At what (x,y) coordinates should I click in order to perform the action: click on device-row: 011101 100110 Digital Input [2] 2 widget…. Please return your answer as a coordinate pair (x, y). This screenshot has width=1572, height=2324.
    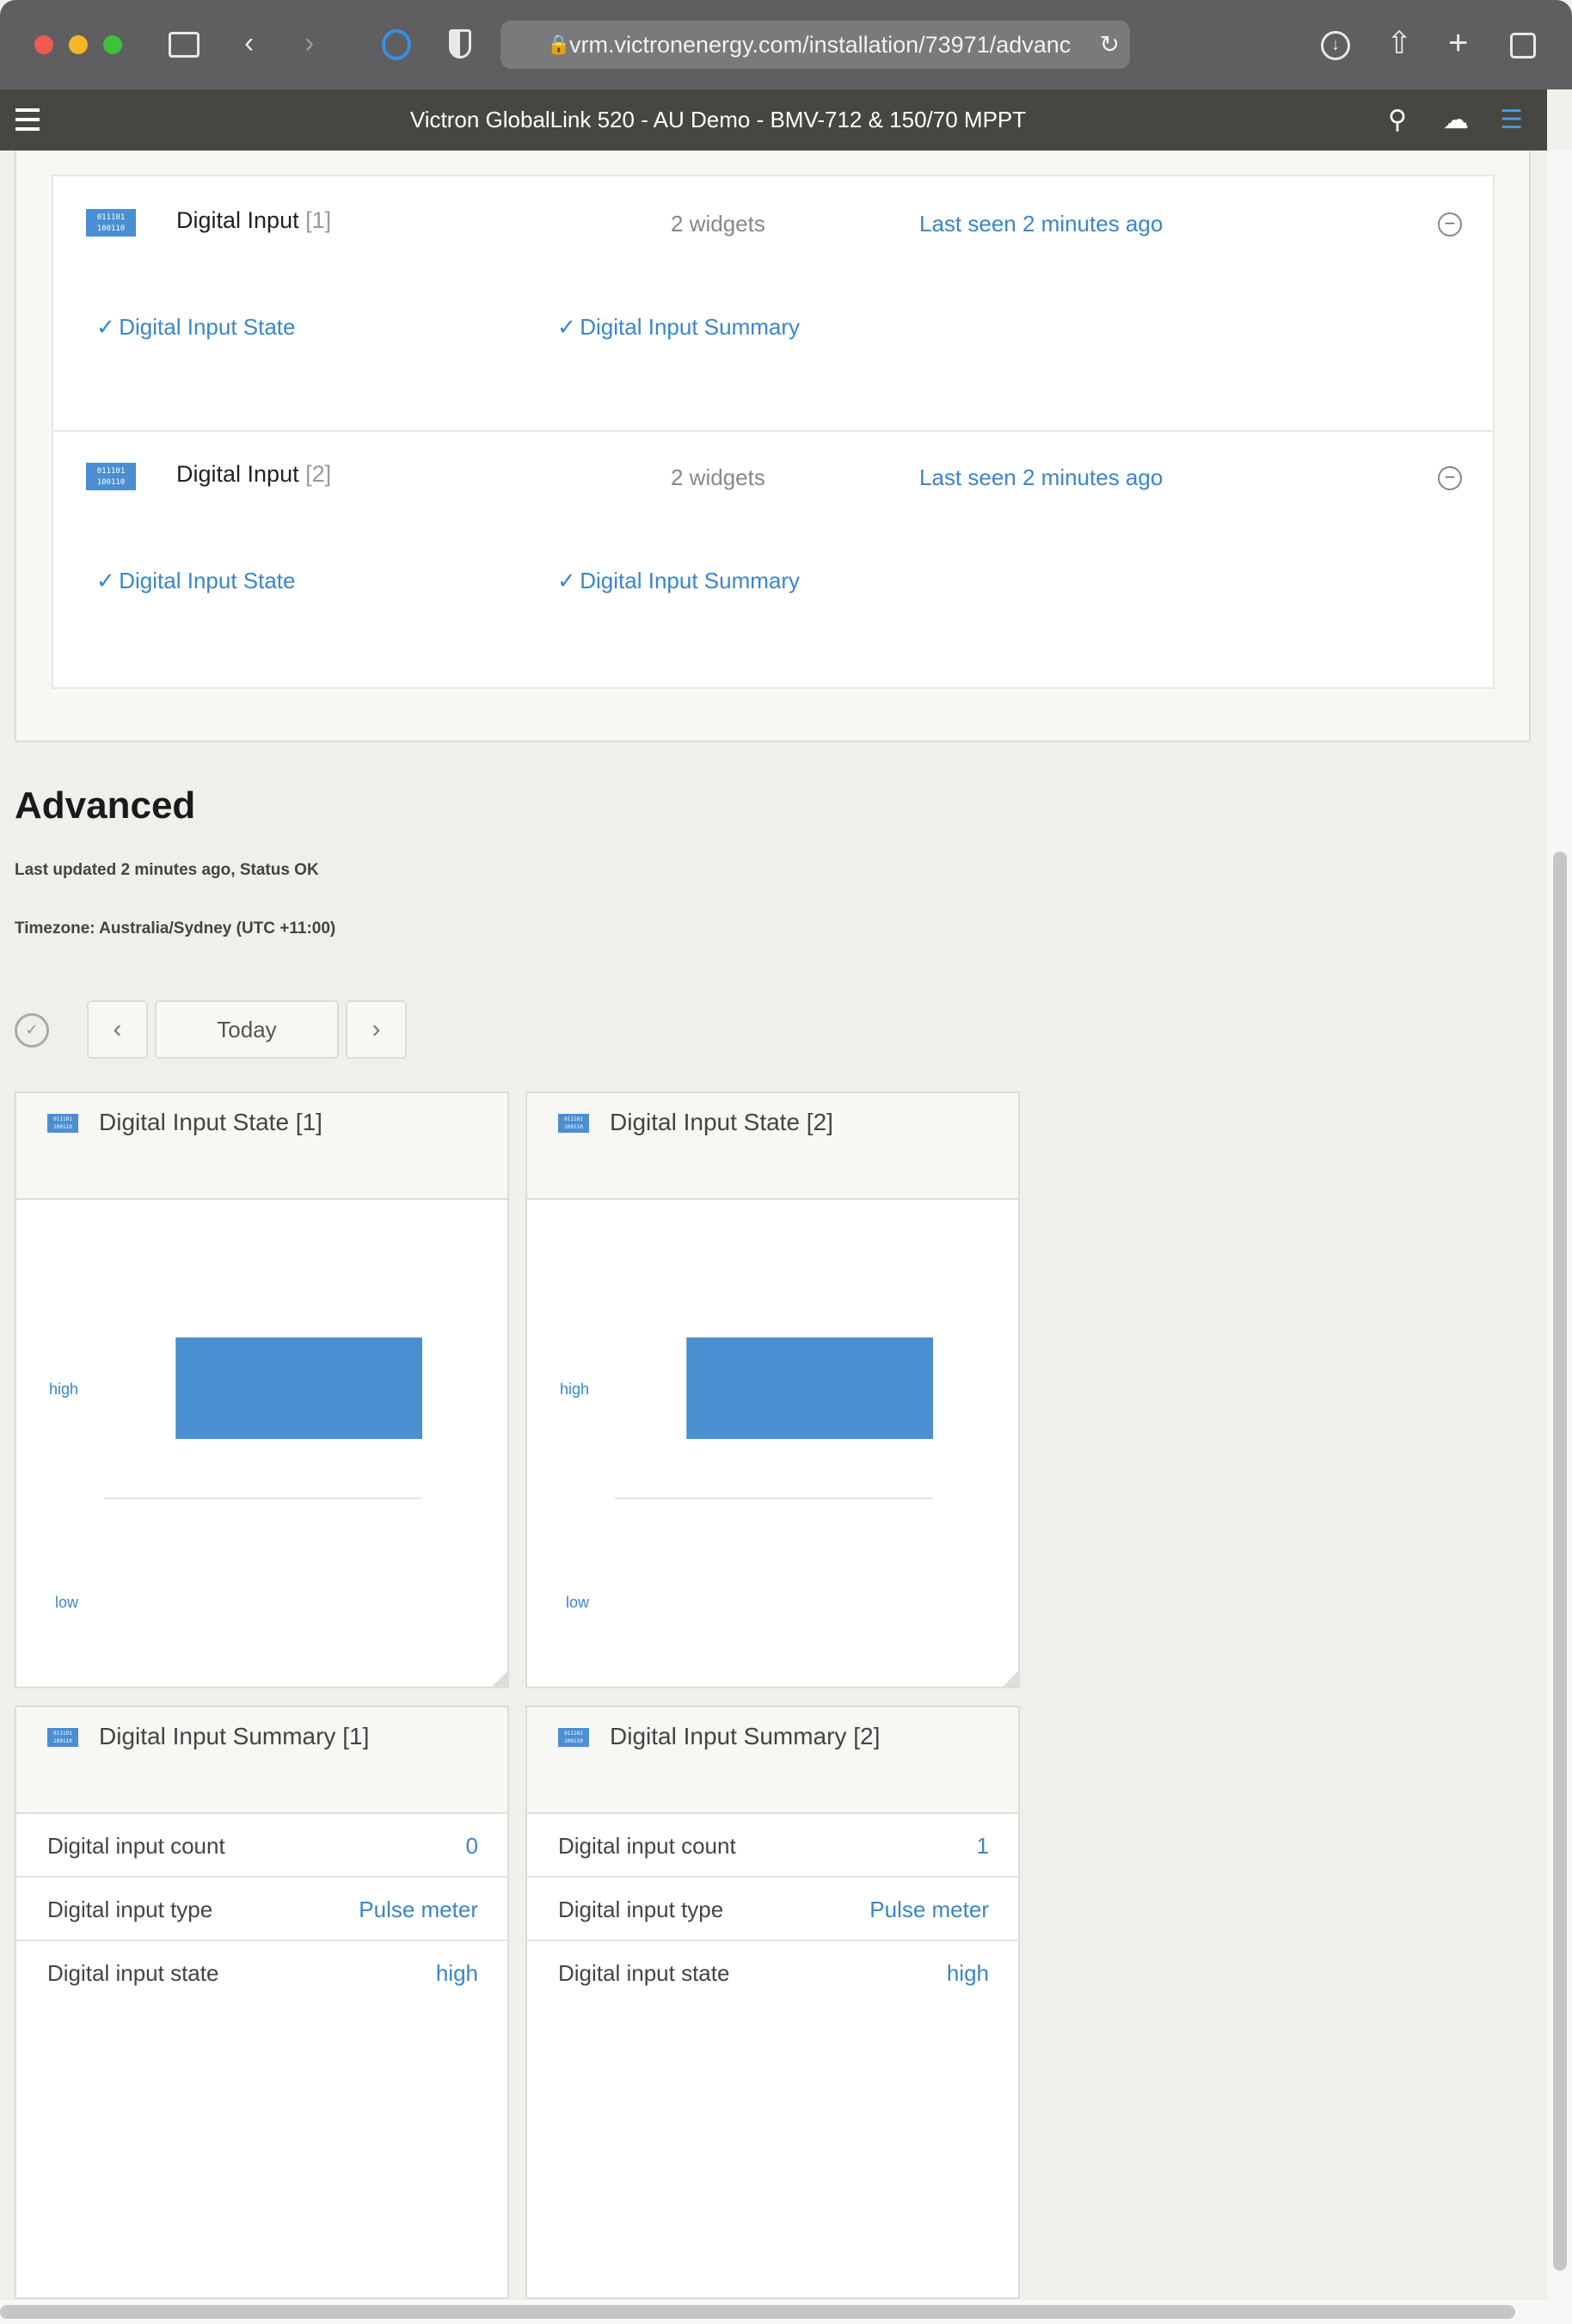
    Looking at the image, I should click on (773, 560).